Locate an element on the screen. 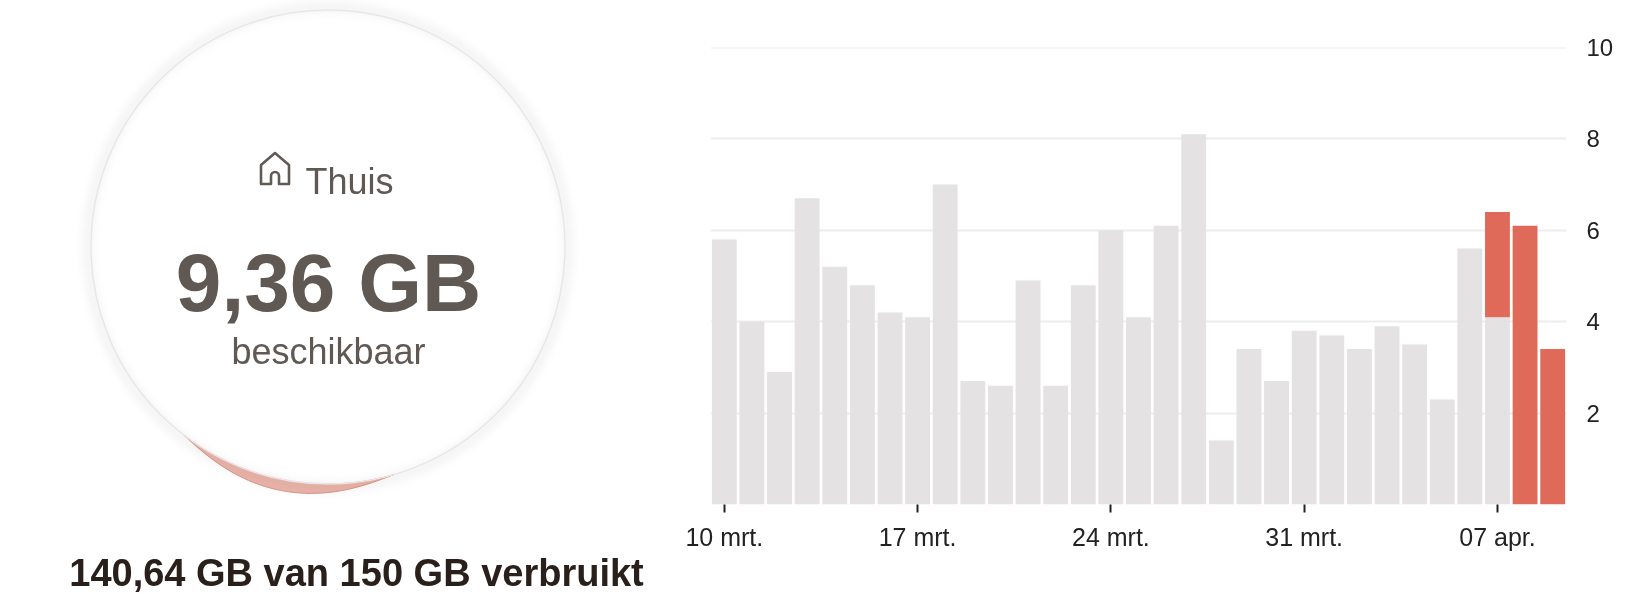 Image resolution: width=1639 pixels, height=593 pixels. y-tick-label: 2 is located at coordinates (1593, 413).